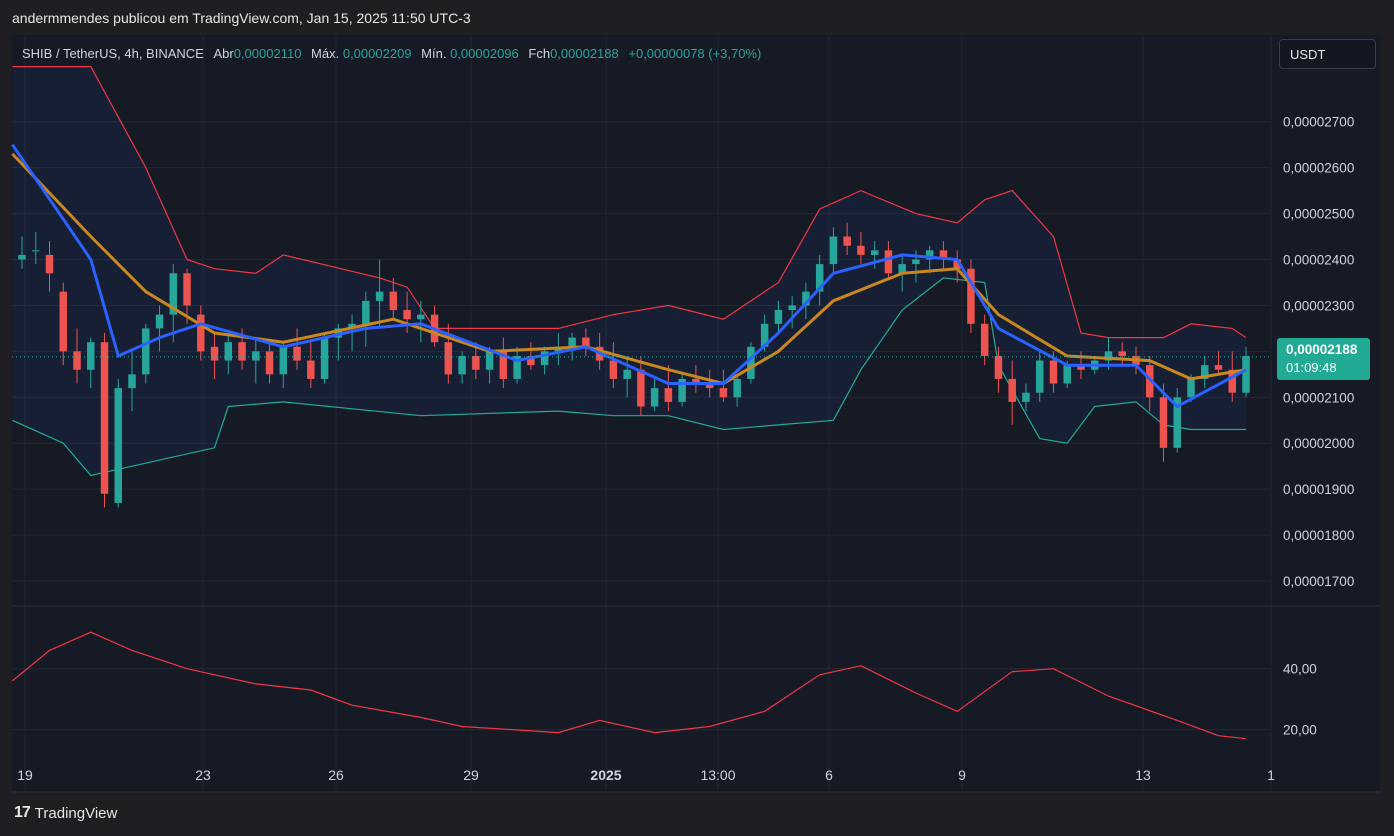 The height and width of the screenshot is (836, 1394). Describe the element at coordinates (22, 812) in the screenshot. I see `tradingview-mark-icon: 17` at that location.